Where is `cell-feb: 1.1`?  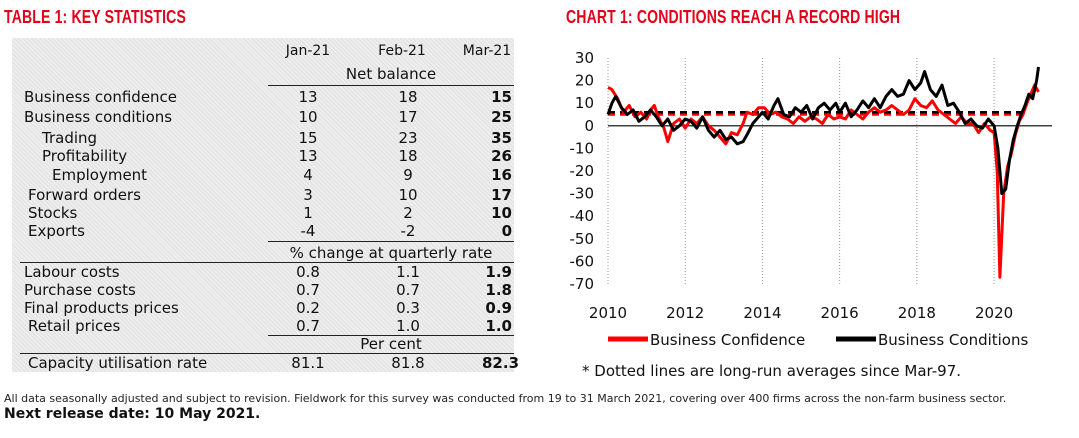 cell-feb: 1.1 is located at coordinates (408, 272).